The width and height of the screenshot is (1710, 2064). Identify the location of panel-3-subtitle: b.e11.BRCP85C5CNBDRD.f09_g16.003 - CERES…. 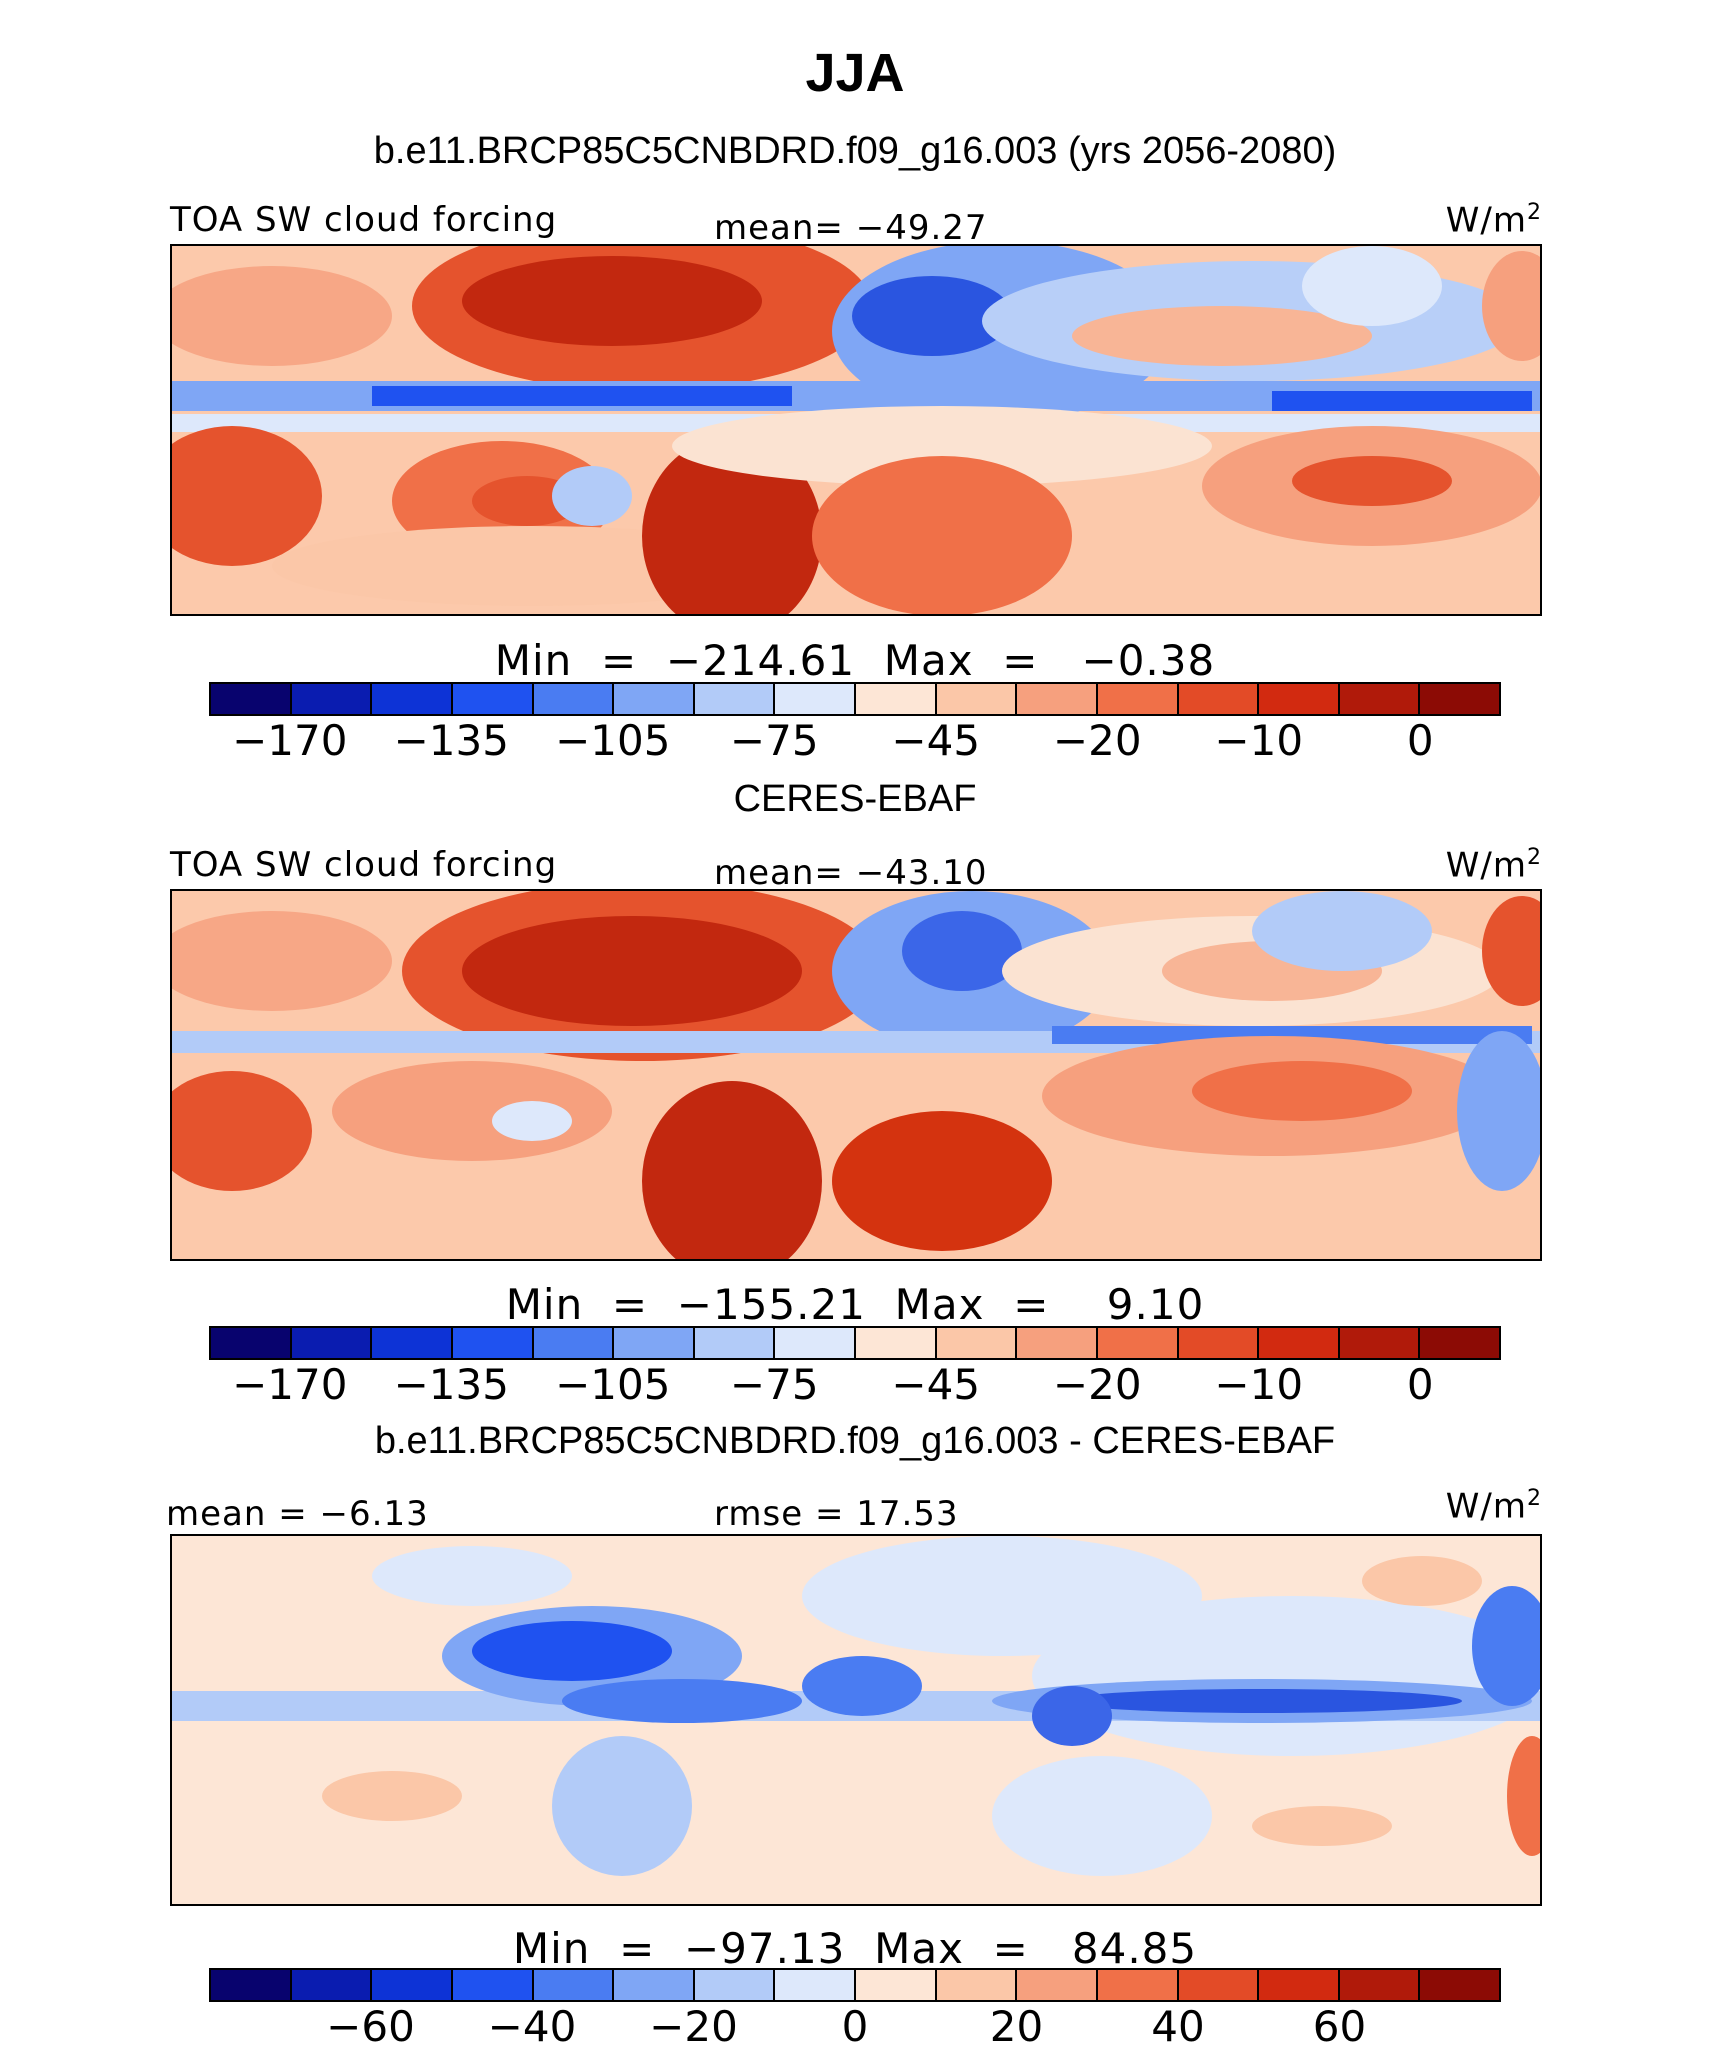
(855, 1441).